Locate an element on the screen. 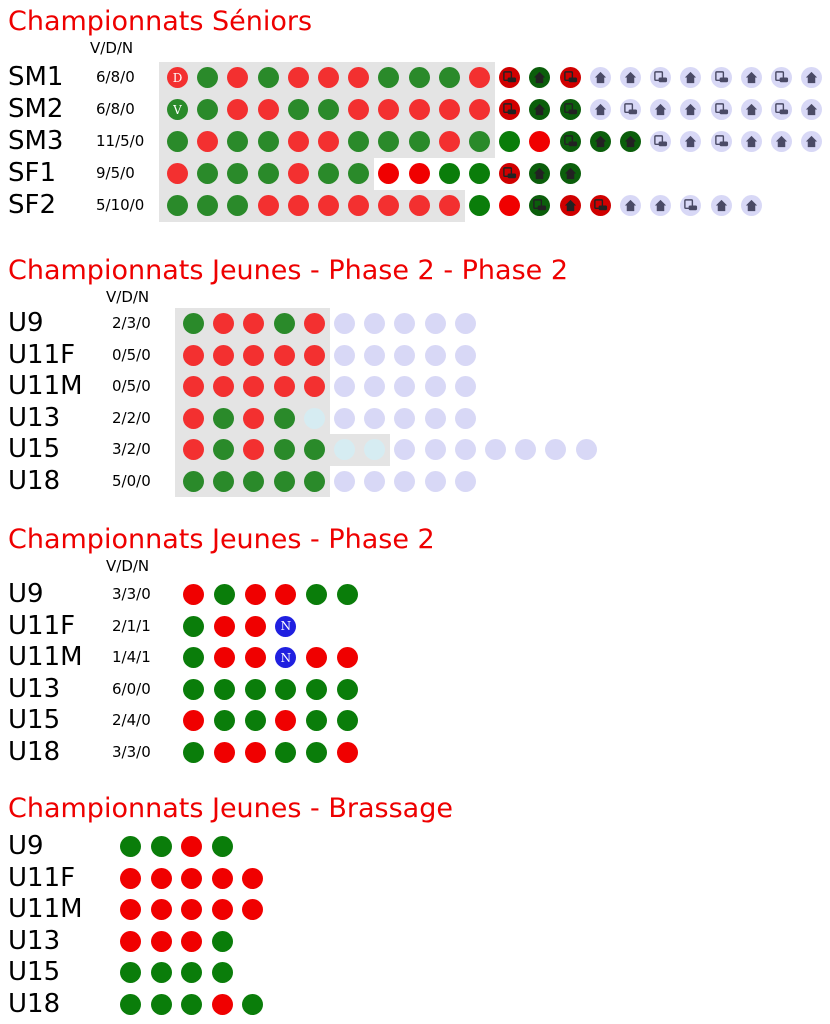 The width and height of the screenshot is (830, 1024). team-label: U11M is located at coordinates (45, 909).